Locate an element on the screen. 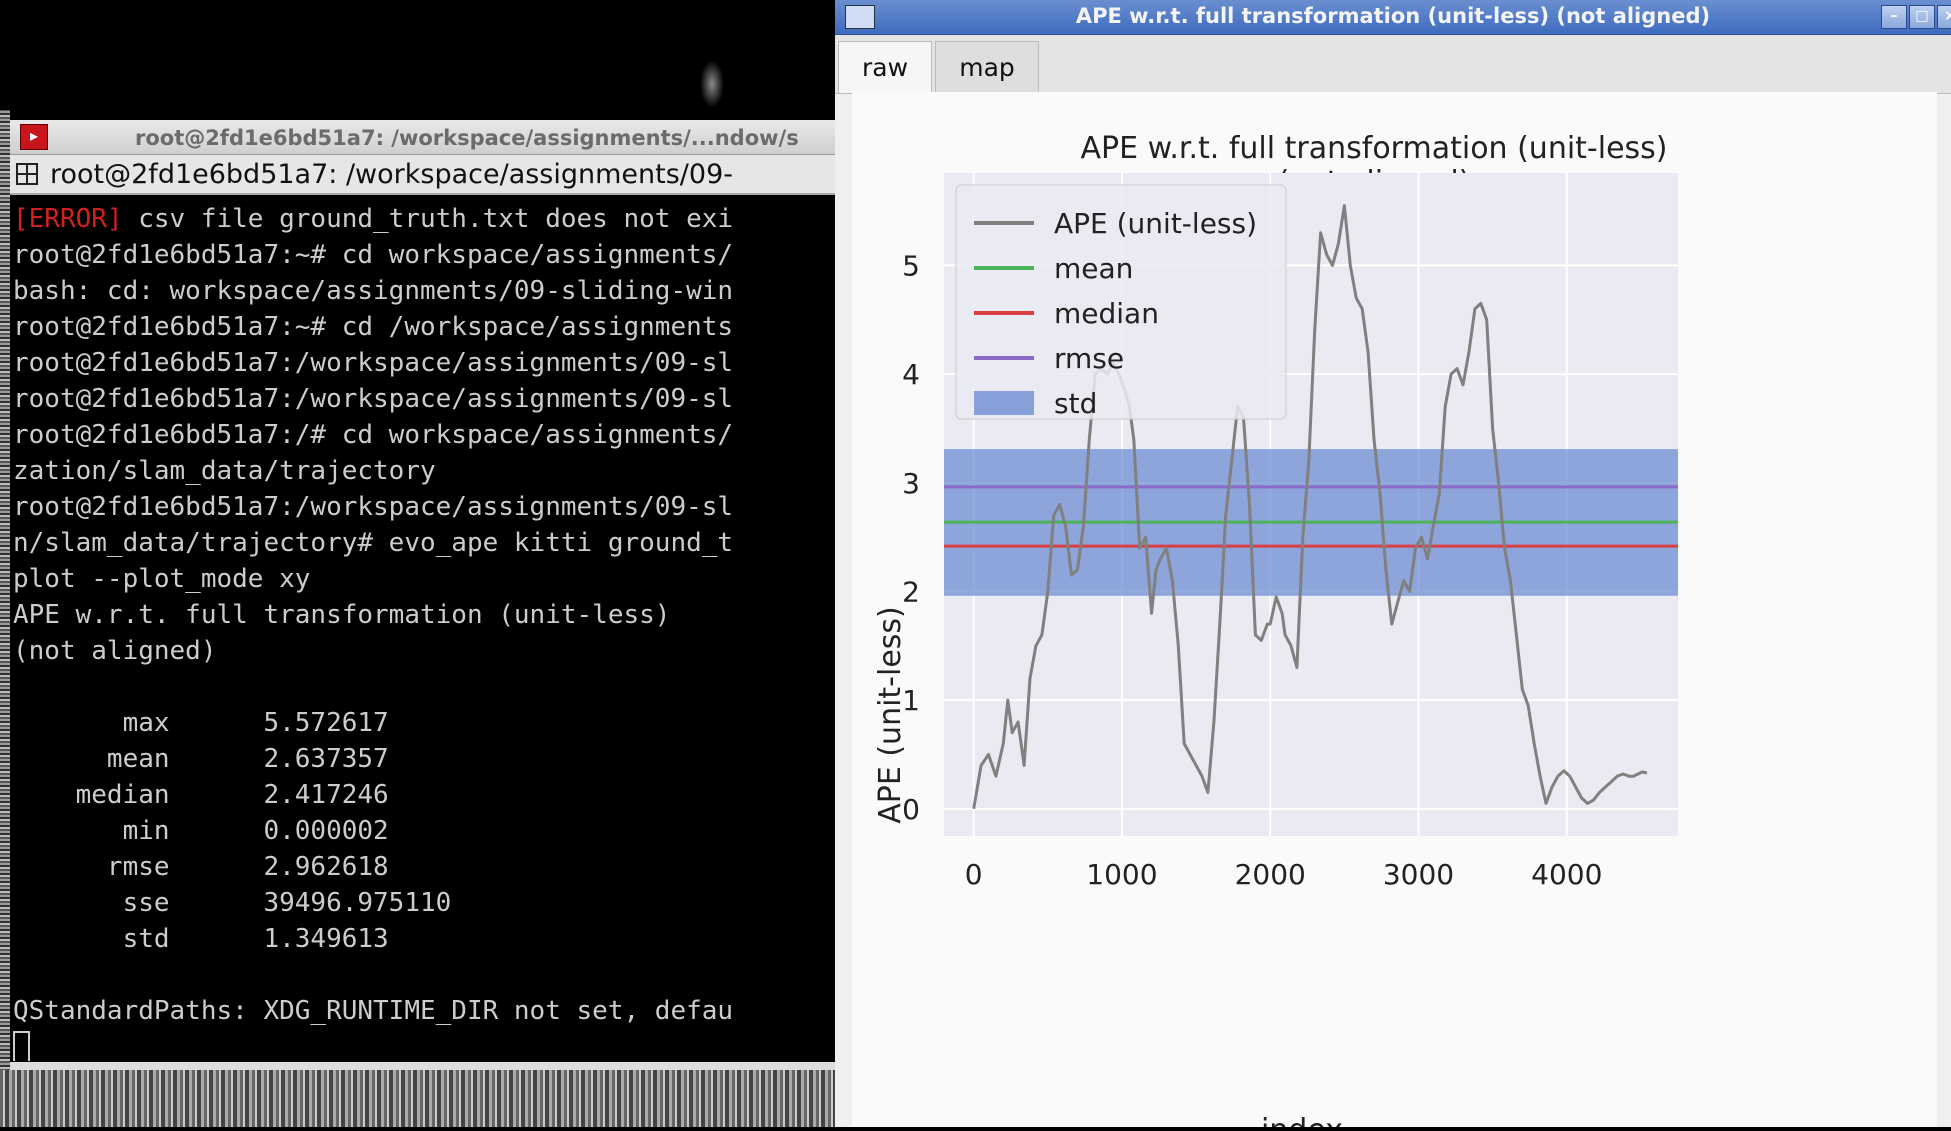  grid-icon is located at coordinates (27, 174).